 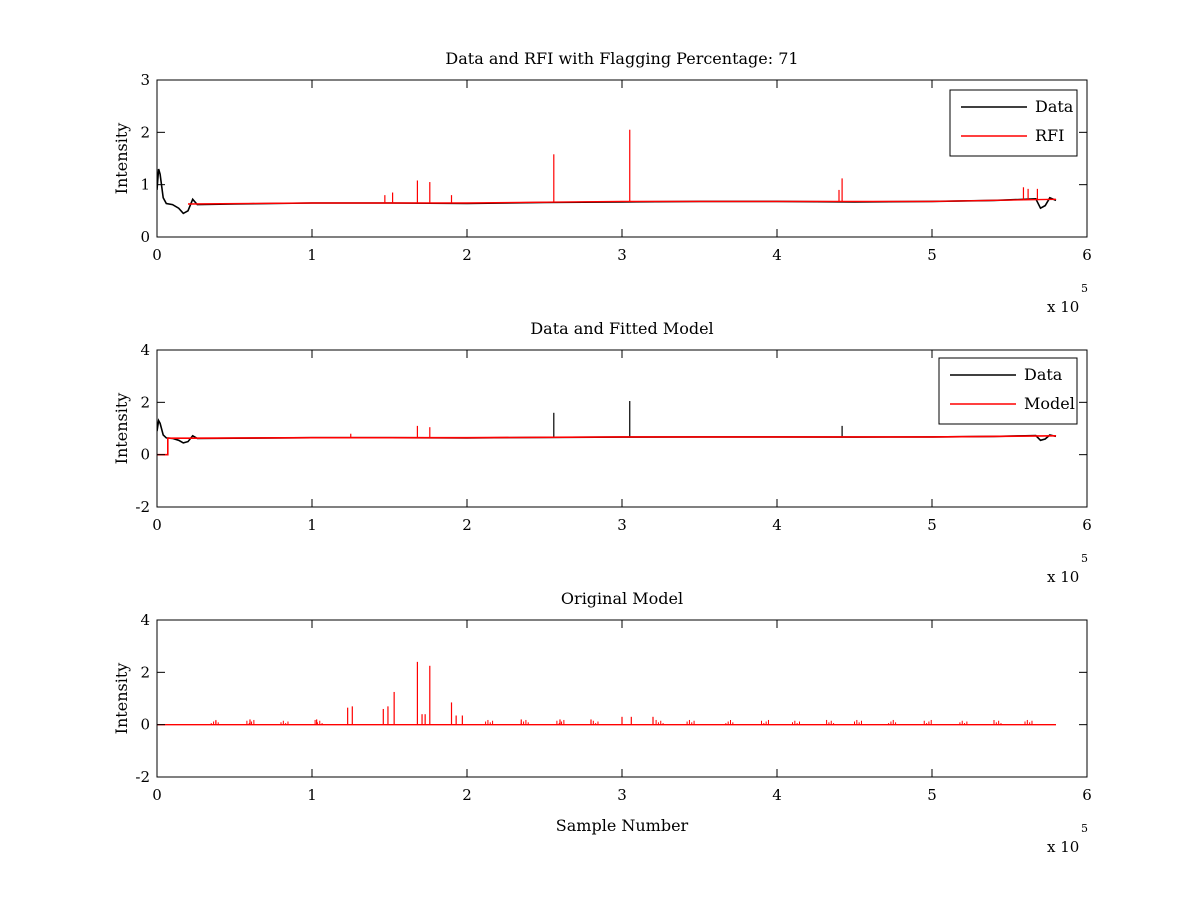 What do you see at coordinates (622, 201) in the screenshot?
I see `series-rfi-baseline` at bounding box center [622, 201].